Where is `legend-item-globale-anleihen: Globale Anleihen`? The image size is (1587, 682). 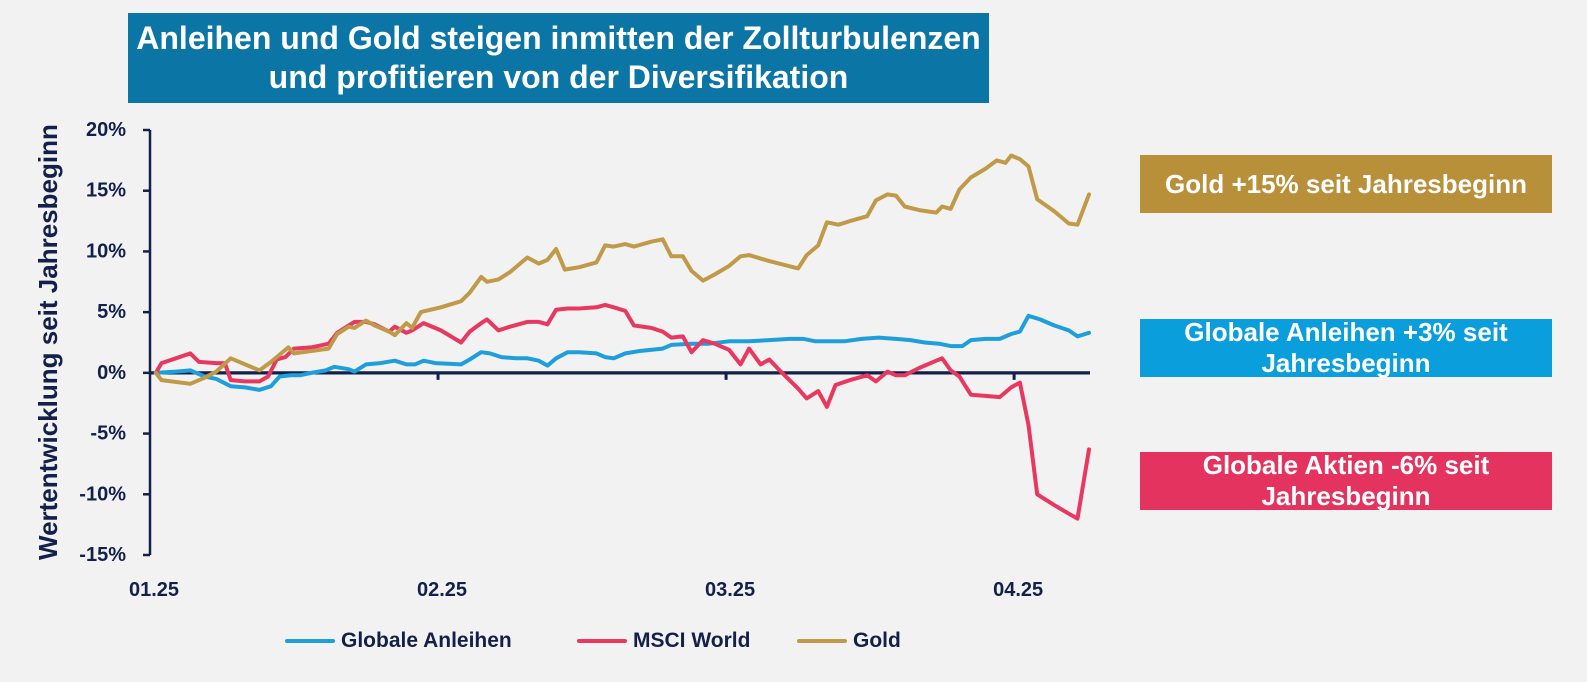
legend-item-globale-anleihen: Globale Anleihen is located at coordinates (398, 641).